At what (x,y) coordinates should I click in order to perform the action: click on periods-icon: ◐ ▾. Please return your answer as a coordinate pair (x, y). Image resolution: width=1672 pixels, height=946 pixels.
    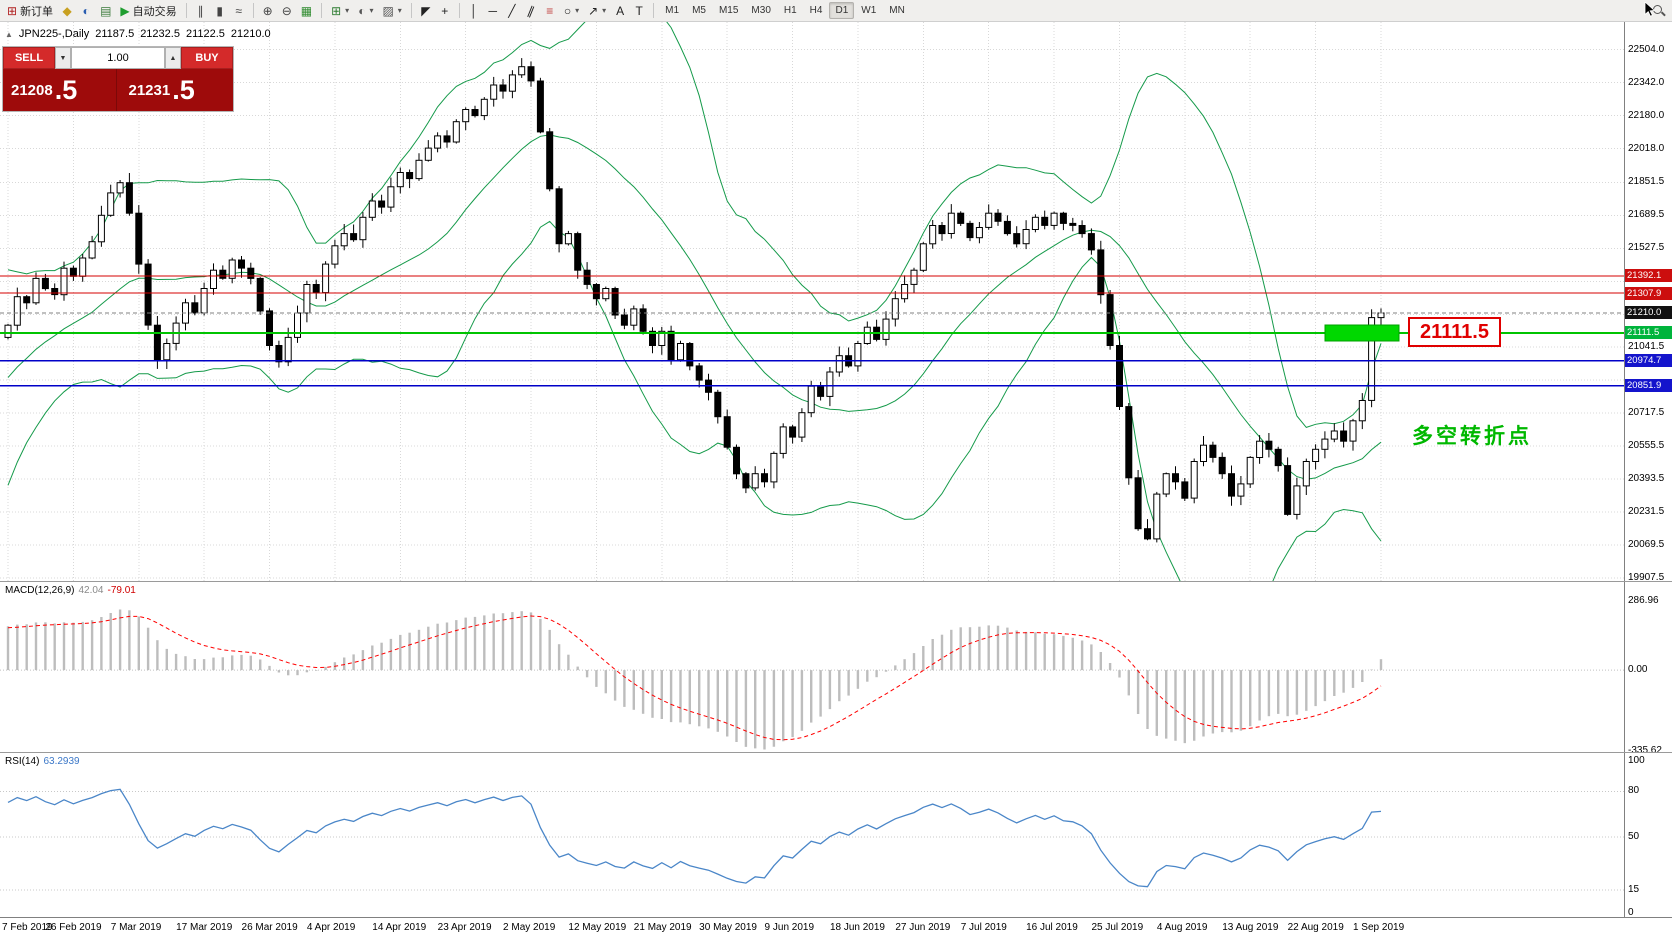
    Looking at the image, I should click on (365, 11).